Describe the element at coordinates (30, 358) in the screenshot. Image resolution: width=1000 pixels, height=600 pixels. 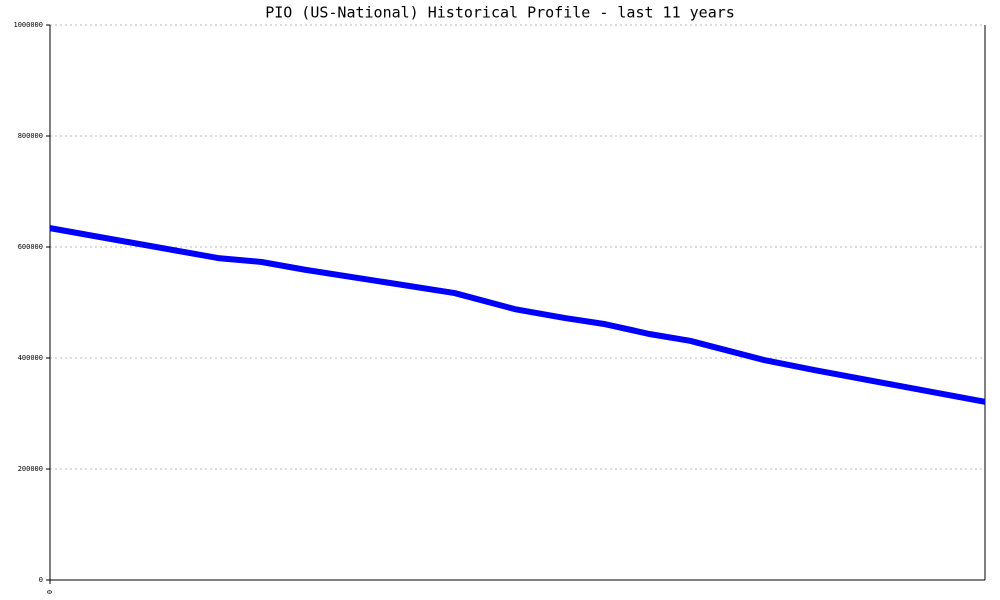
I see `y-tick-label: 400000` at that location.